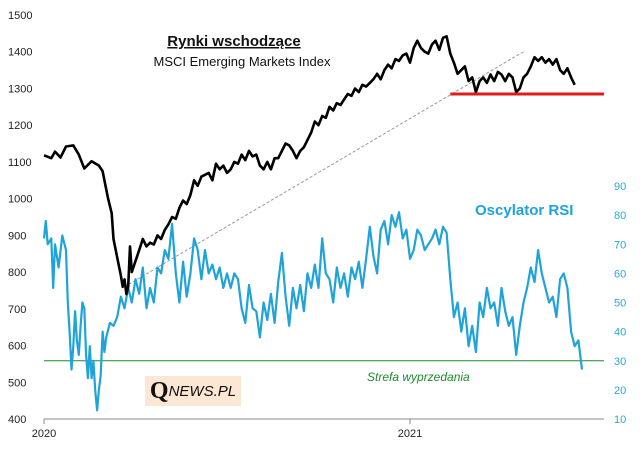 Image resolution: width=643 pixels, height=454 pixels. What do you see at coordinates (620, 333) in the screenshot?
I see `right-tick-label: 40` at bounding box center [620, 333].